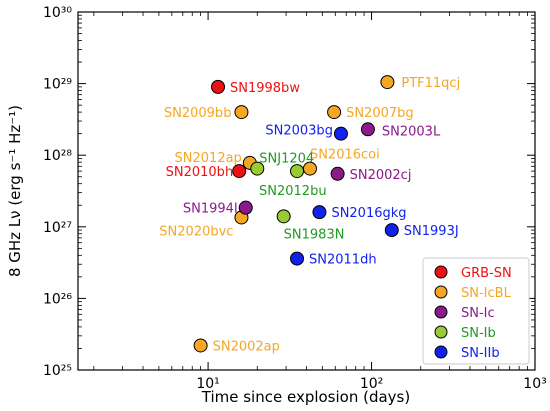  Describe the element at coordinates (486, 293) in the screenshot. I see `legend-entry-sn-icbl: SN-IcBL` at that location.